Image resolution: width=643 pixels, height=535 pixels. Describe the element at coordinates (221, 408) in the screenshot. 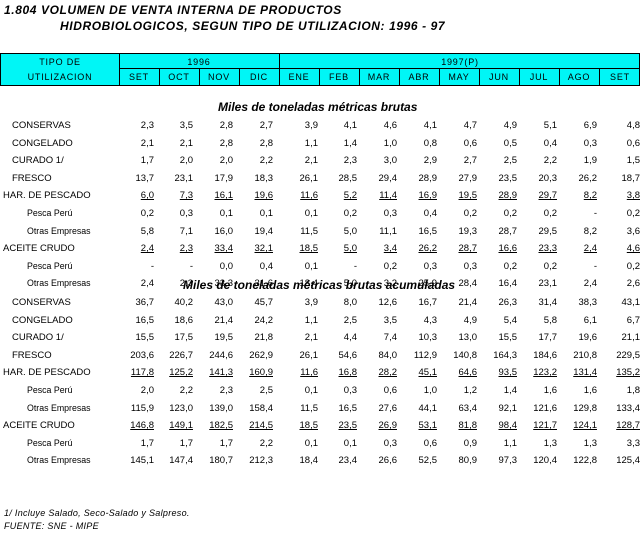

I see `table-cell: 139,0` at that location.